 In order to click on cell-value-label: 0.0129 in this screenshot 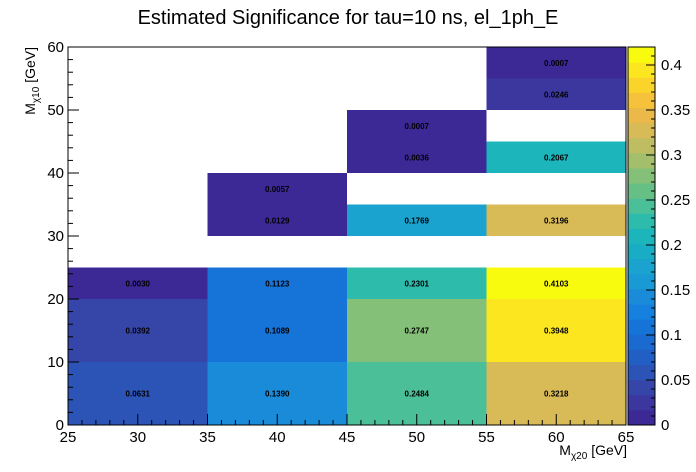, I will do `click(277, 220)`.